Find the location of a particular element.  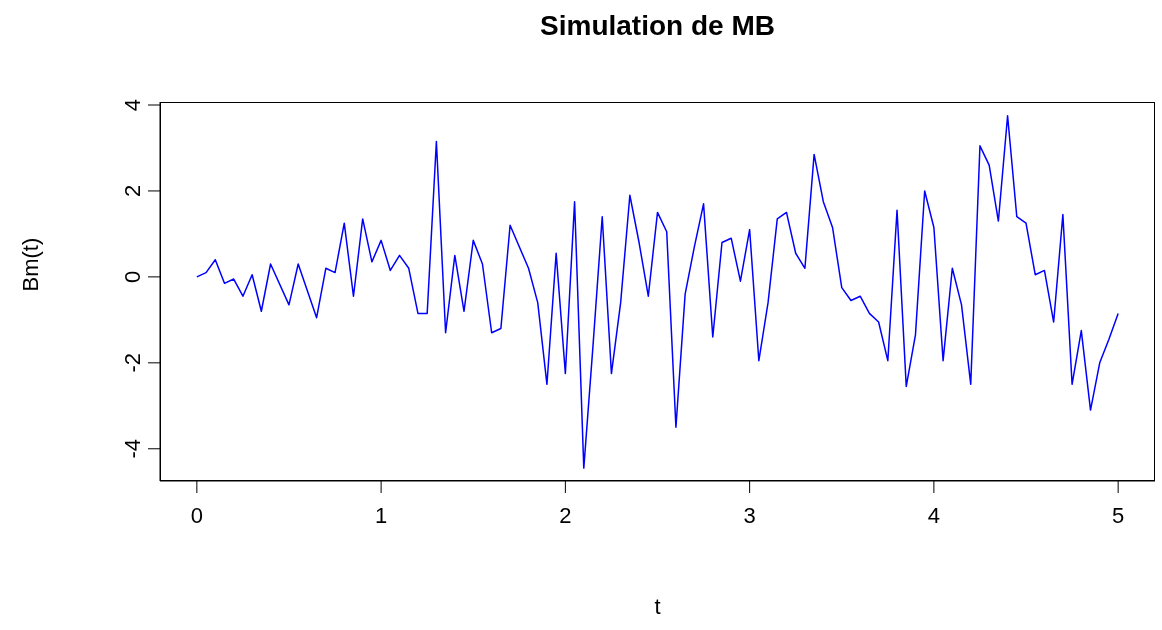

x-tick-label: 0 is located at coordinates (196, 515).